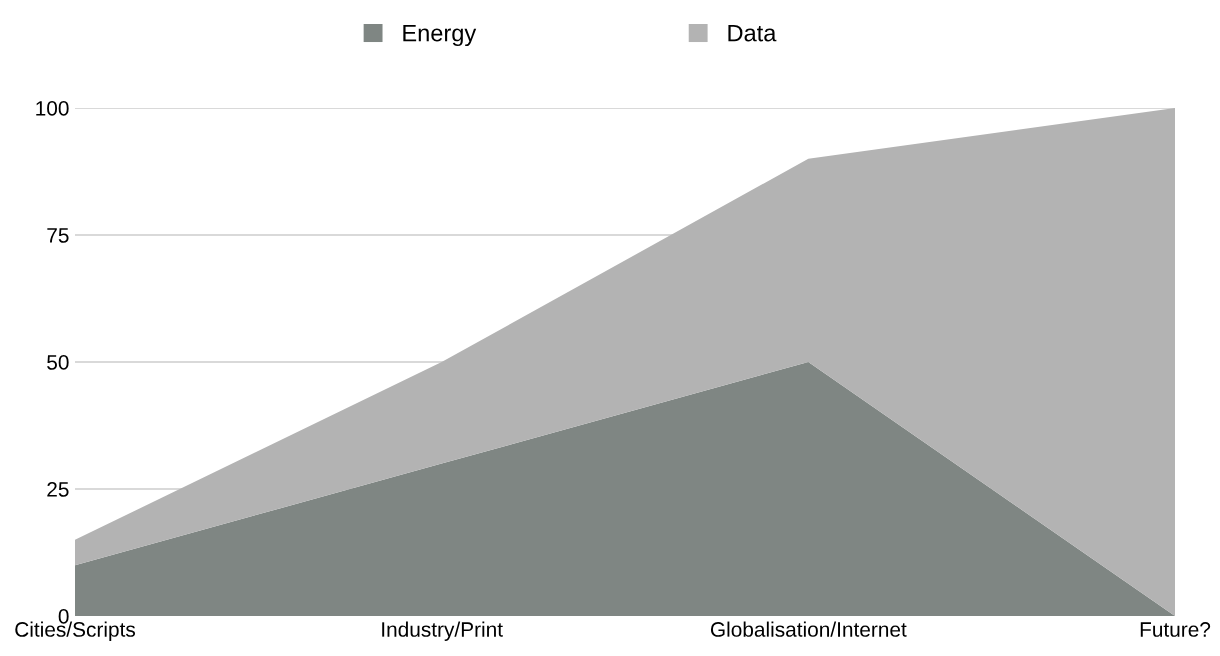  Describe the element at coordinates (52, 108) in the screenshot. I see `y-tick-label: 100` at that location.